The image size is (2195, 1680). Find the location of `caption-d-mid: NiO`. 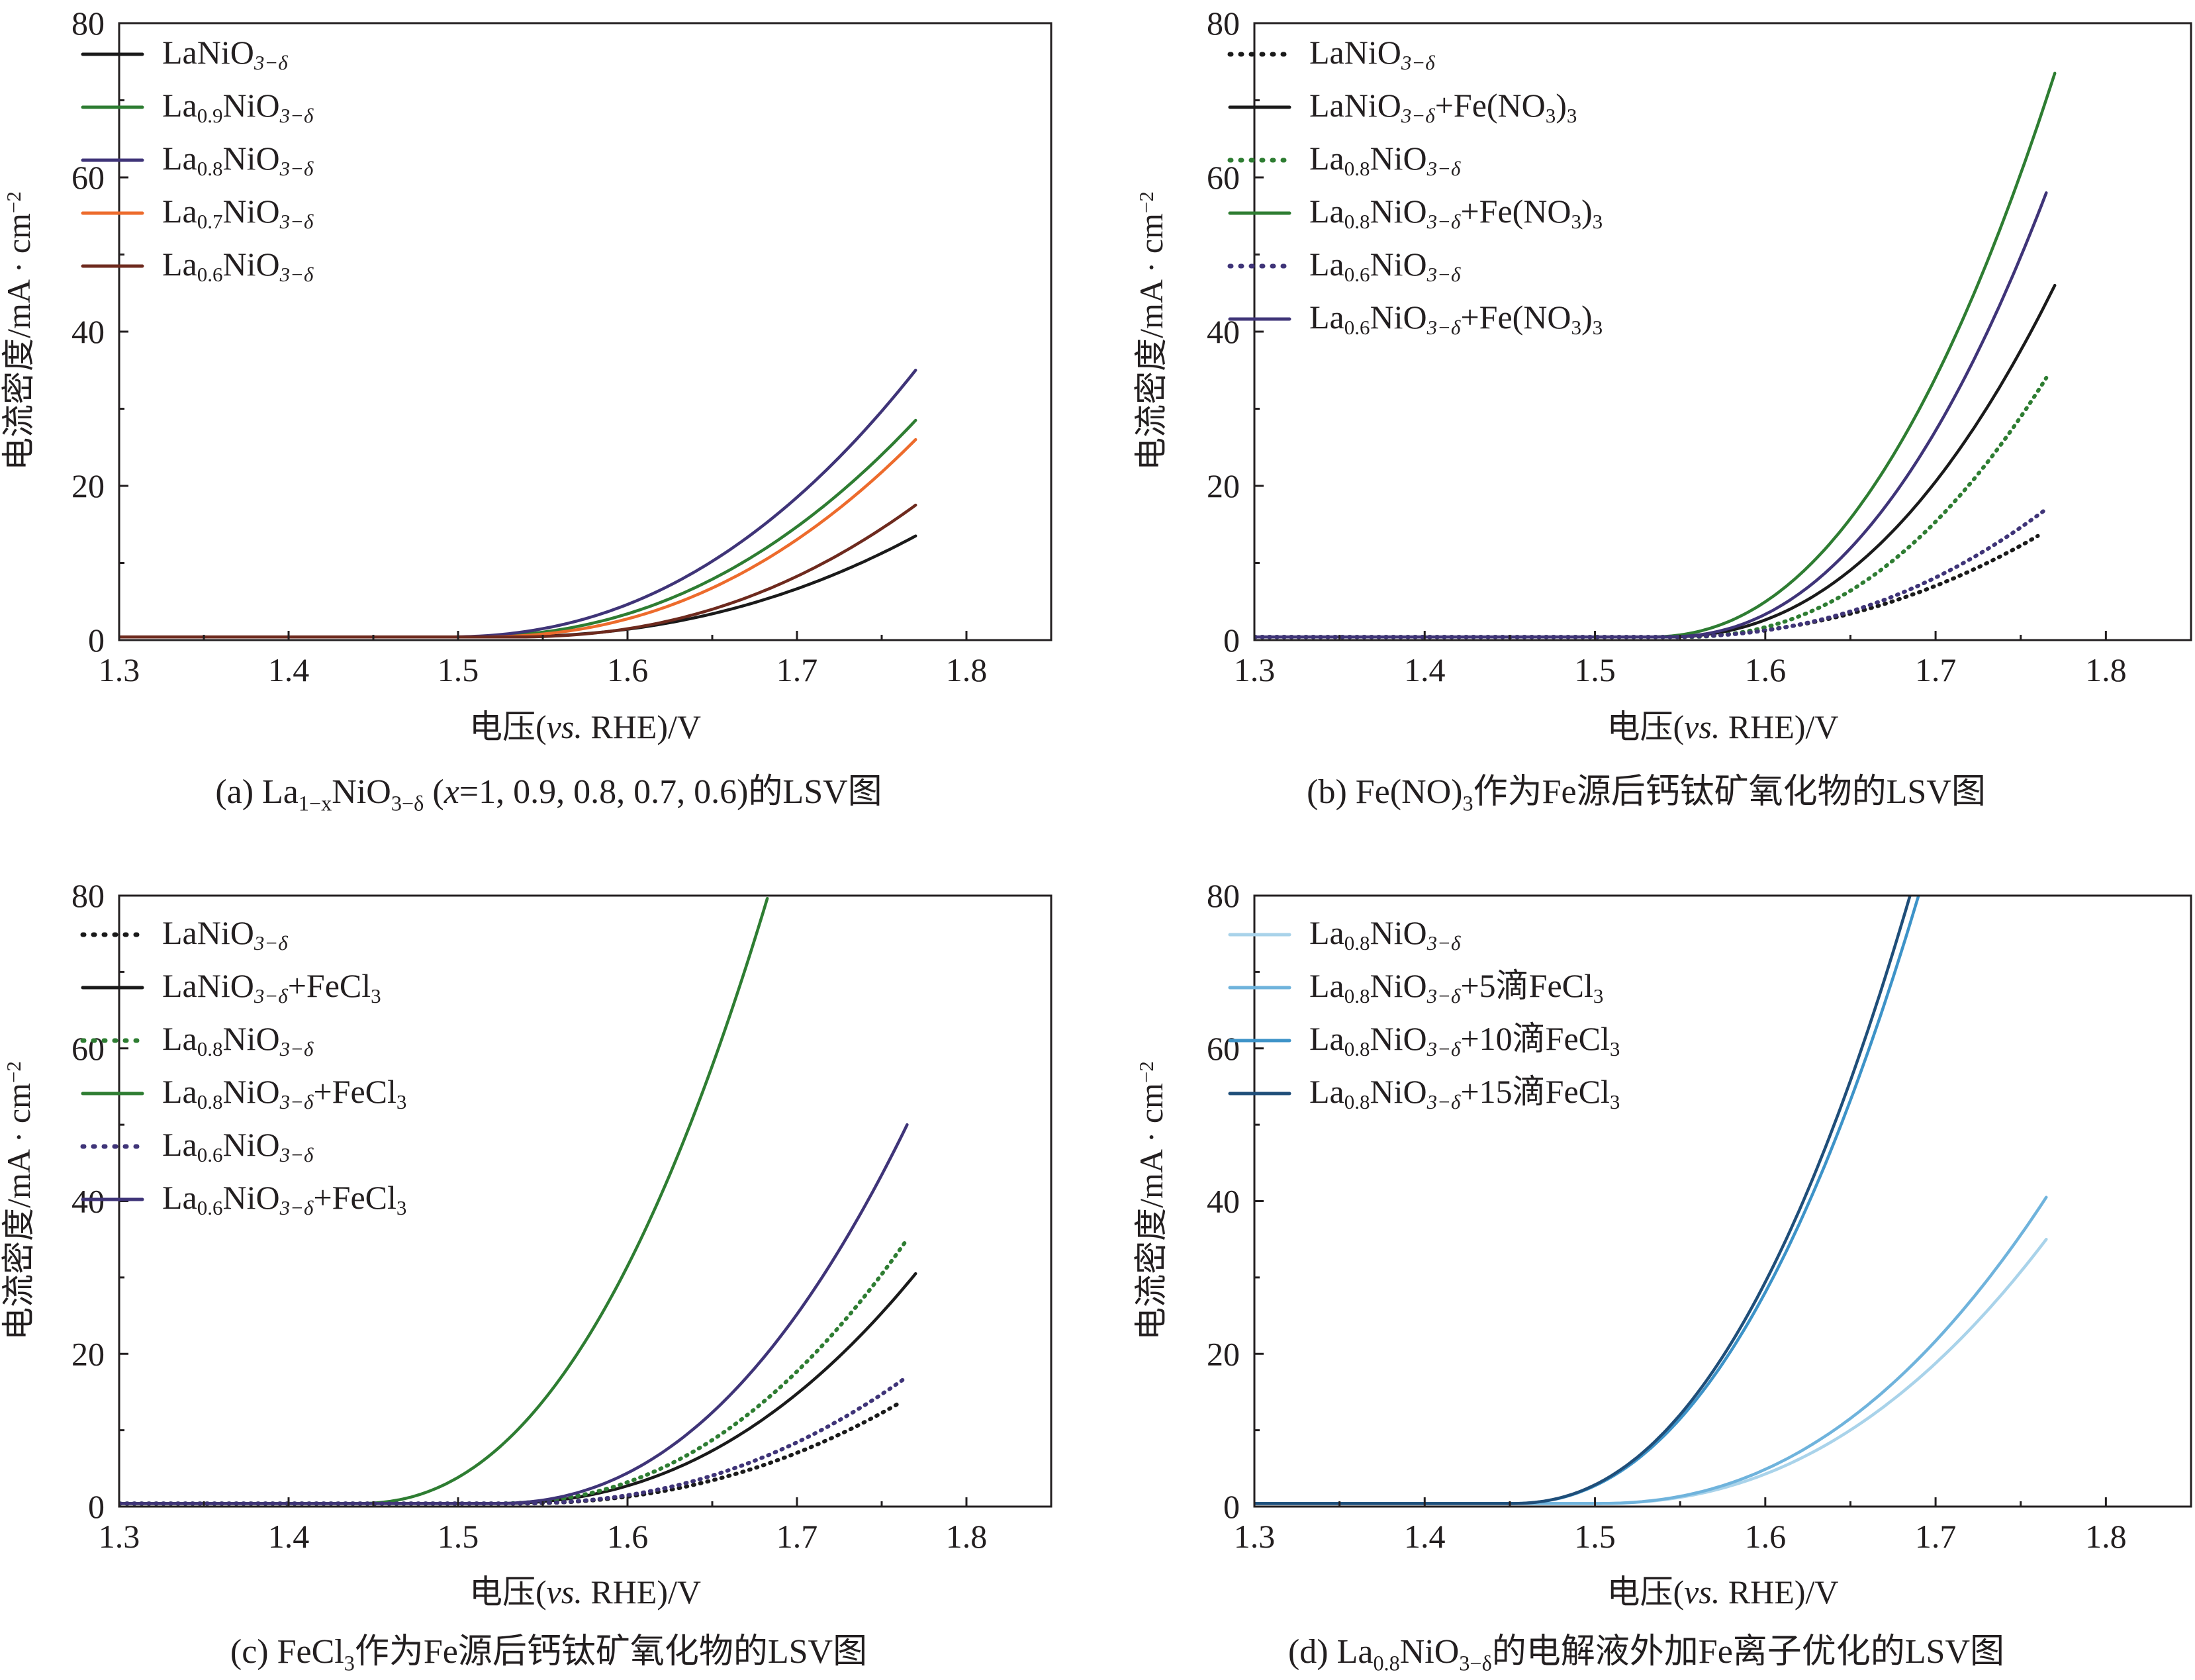

caption-d-mid: NiO is located at coordinates (1429, 1652).